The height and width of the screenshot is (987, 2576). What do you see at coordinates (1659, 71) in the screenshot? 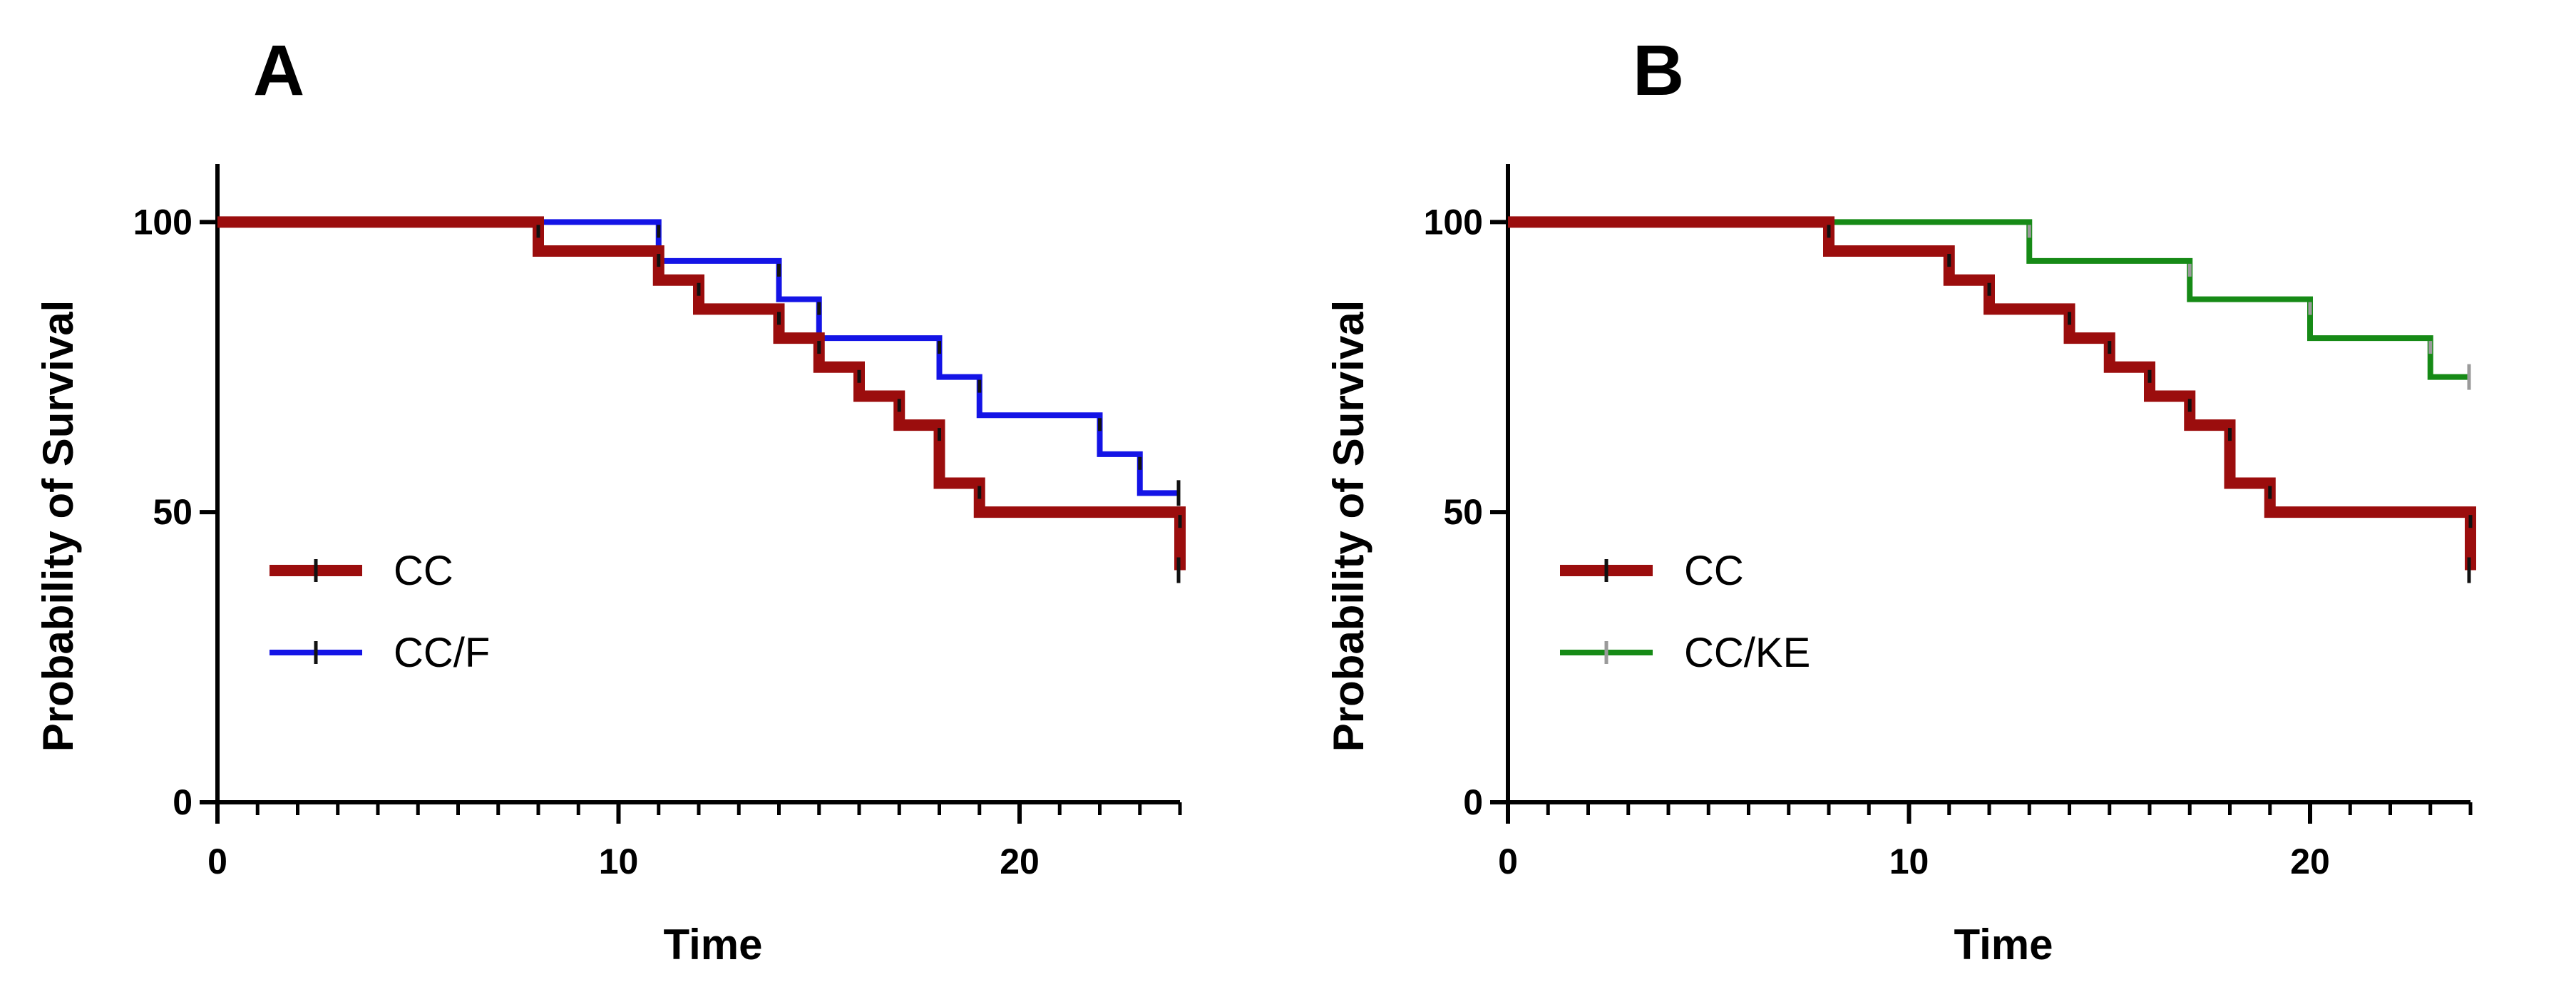
I see `panel-label: B` at bounding box center [1659, 71].